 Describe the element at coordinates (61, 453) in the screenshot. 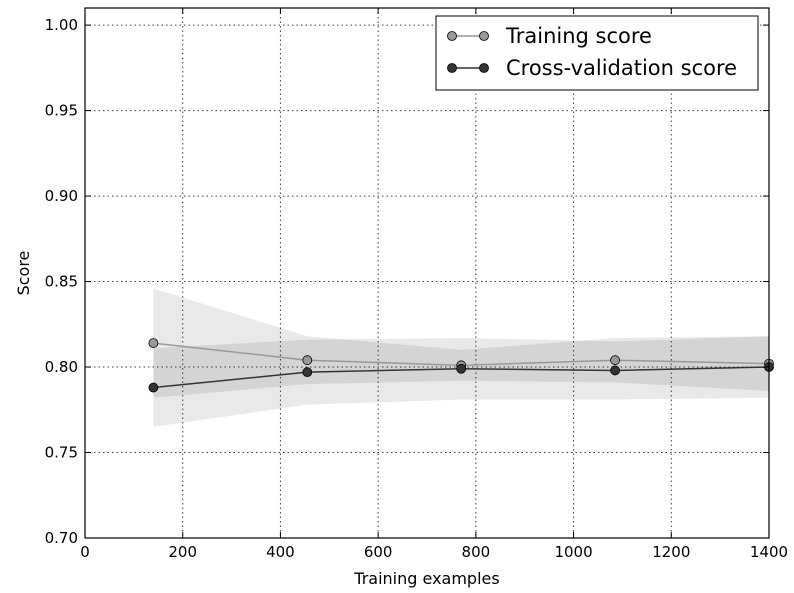

I see `y-tick-label: 0.75` at that location.